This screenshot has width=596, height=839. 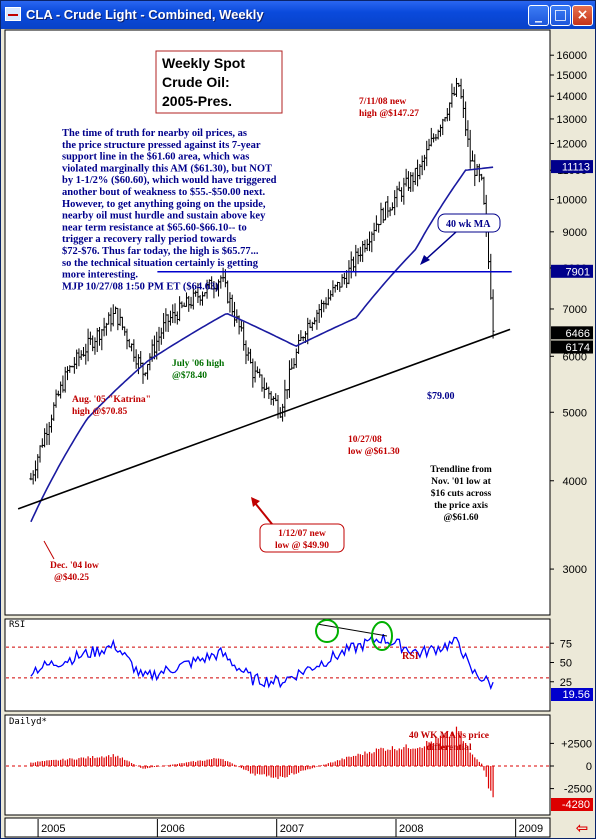 I want to click on annotation-katrina-line-2: high @$70.85, so click(x=100, y=411).